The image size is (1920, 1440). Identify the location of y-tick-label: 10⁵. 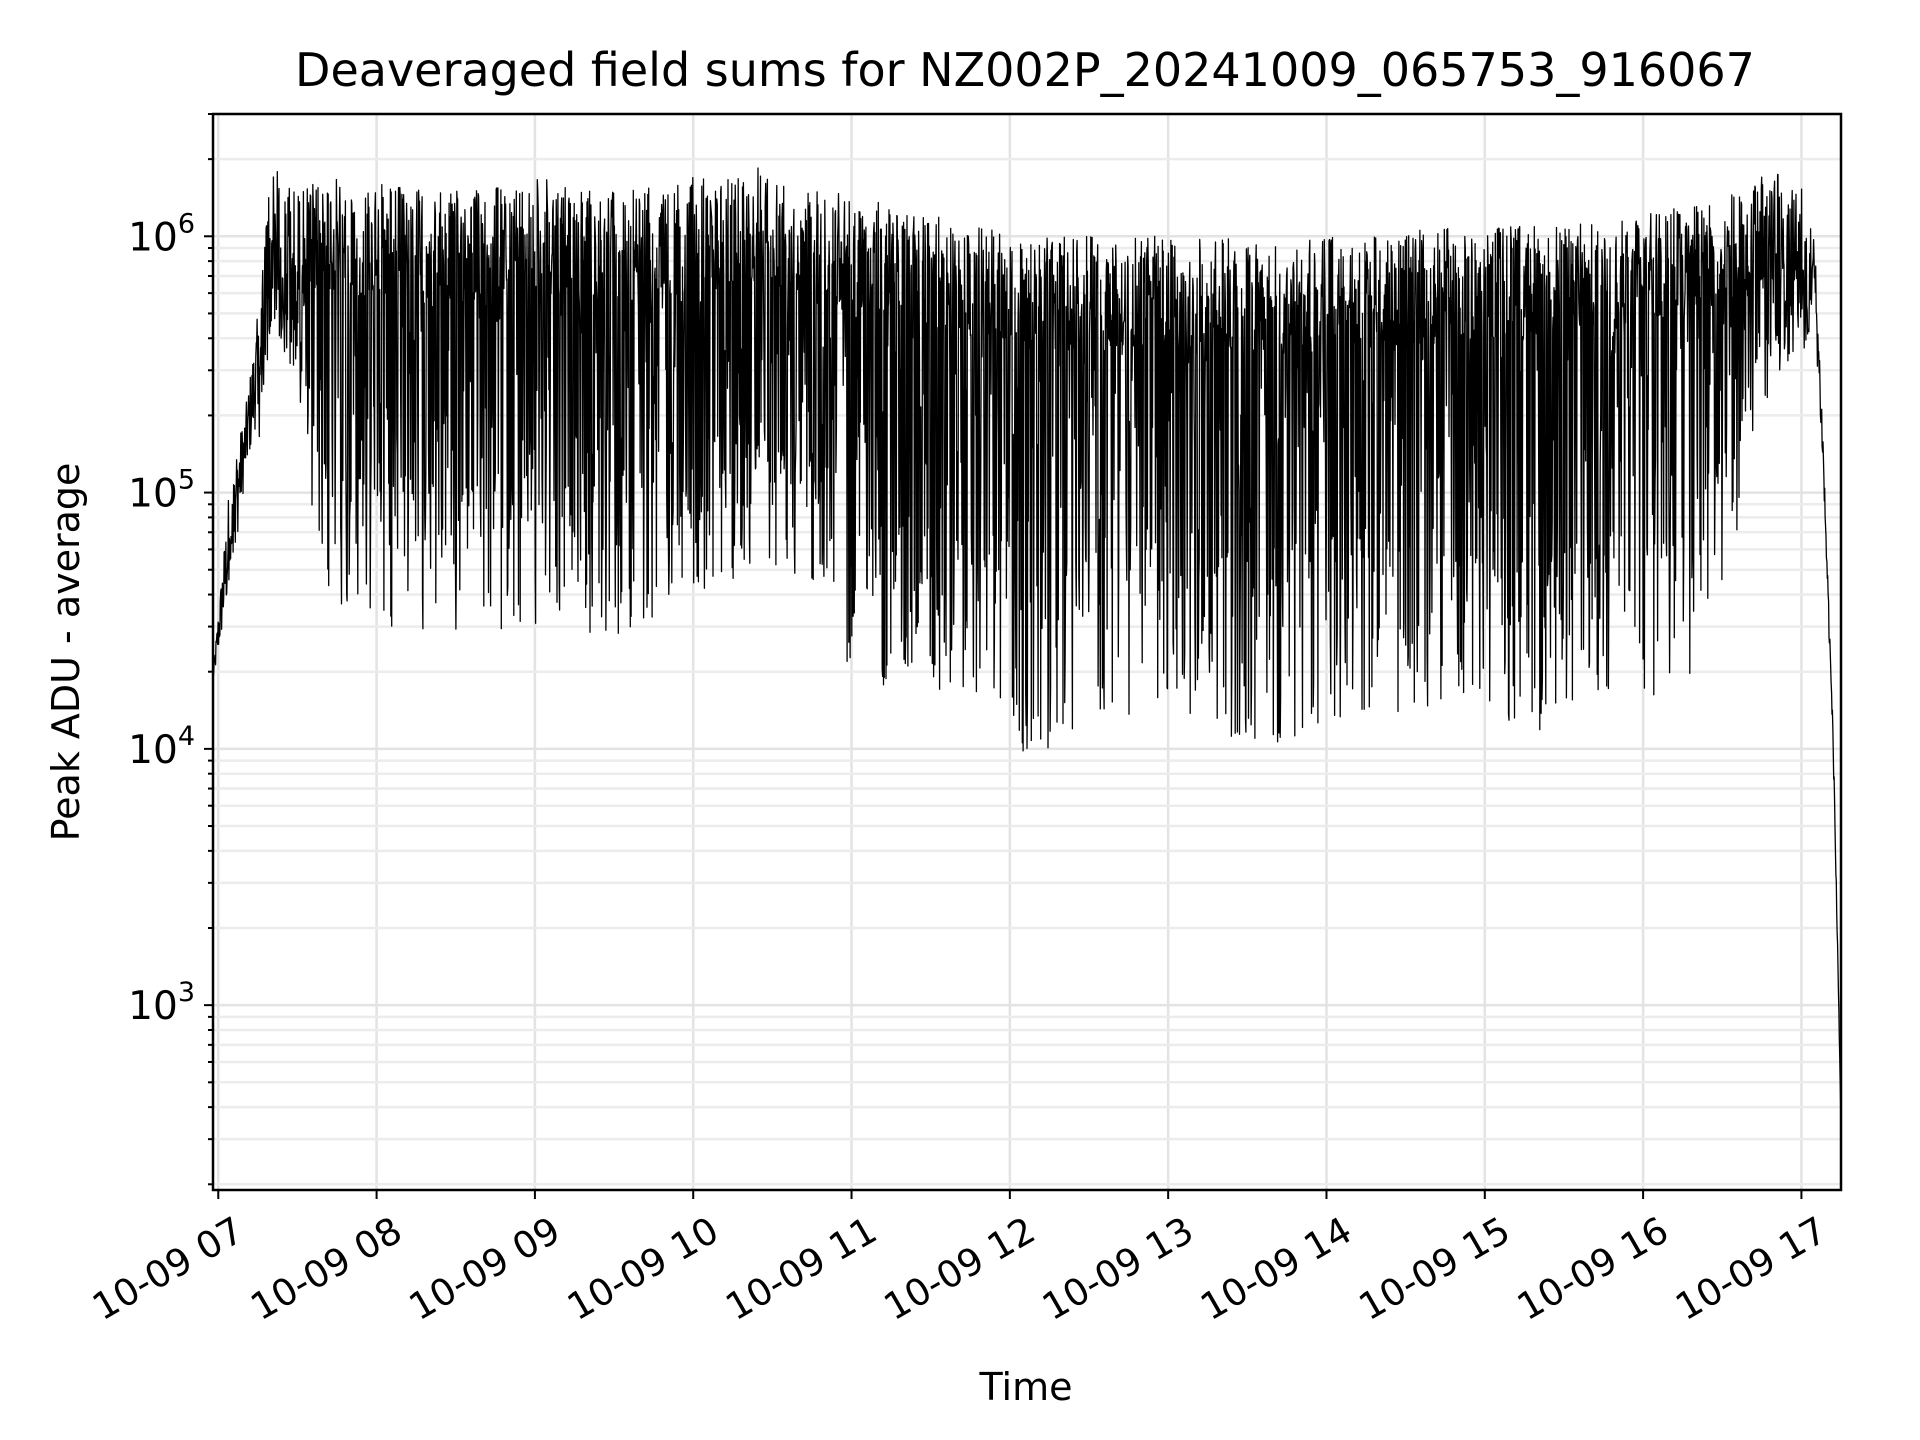
(161, 491).